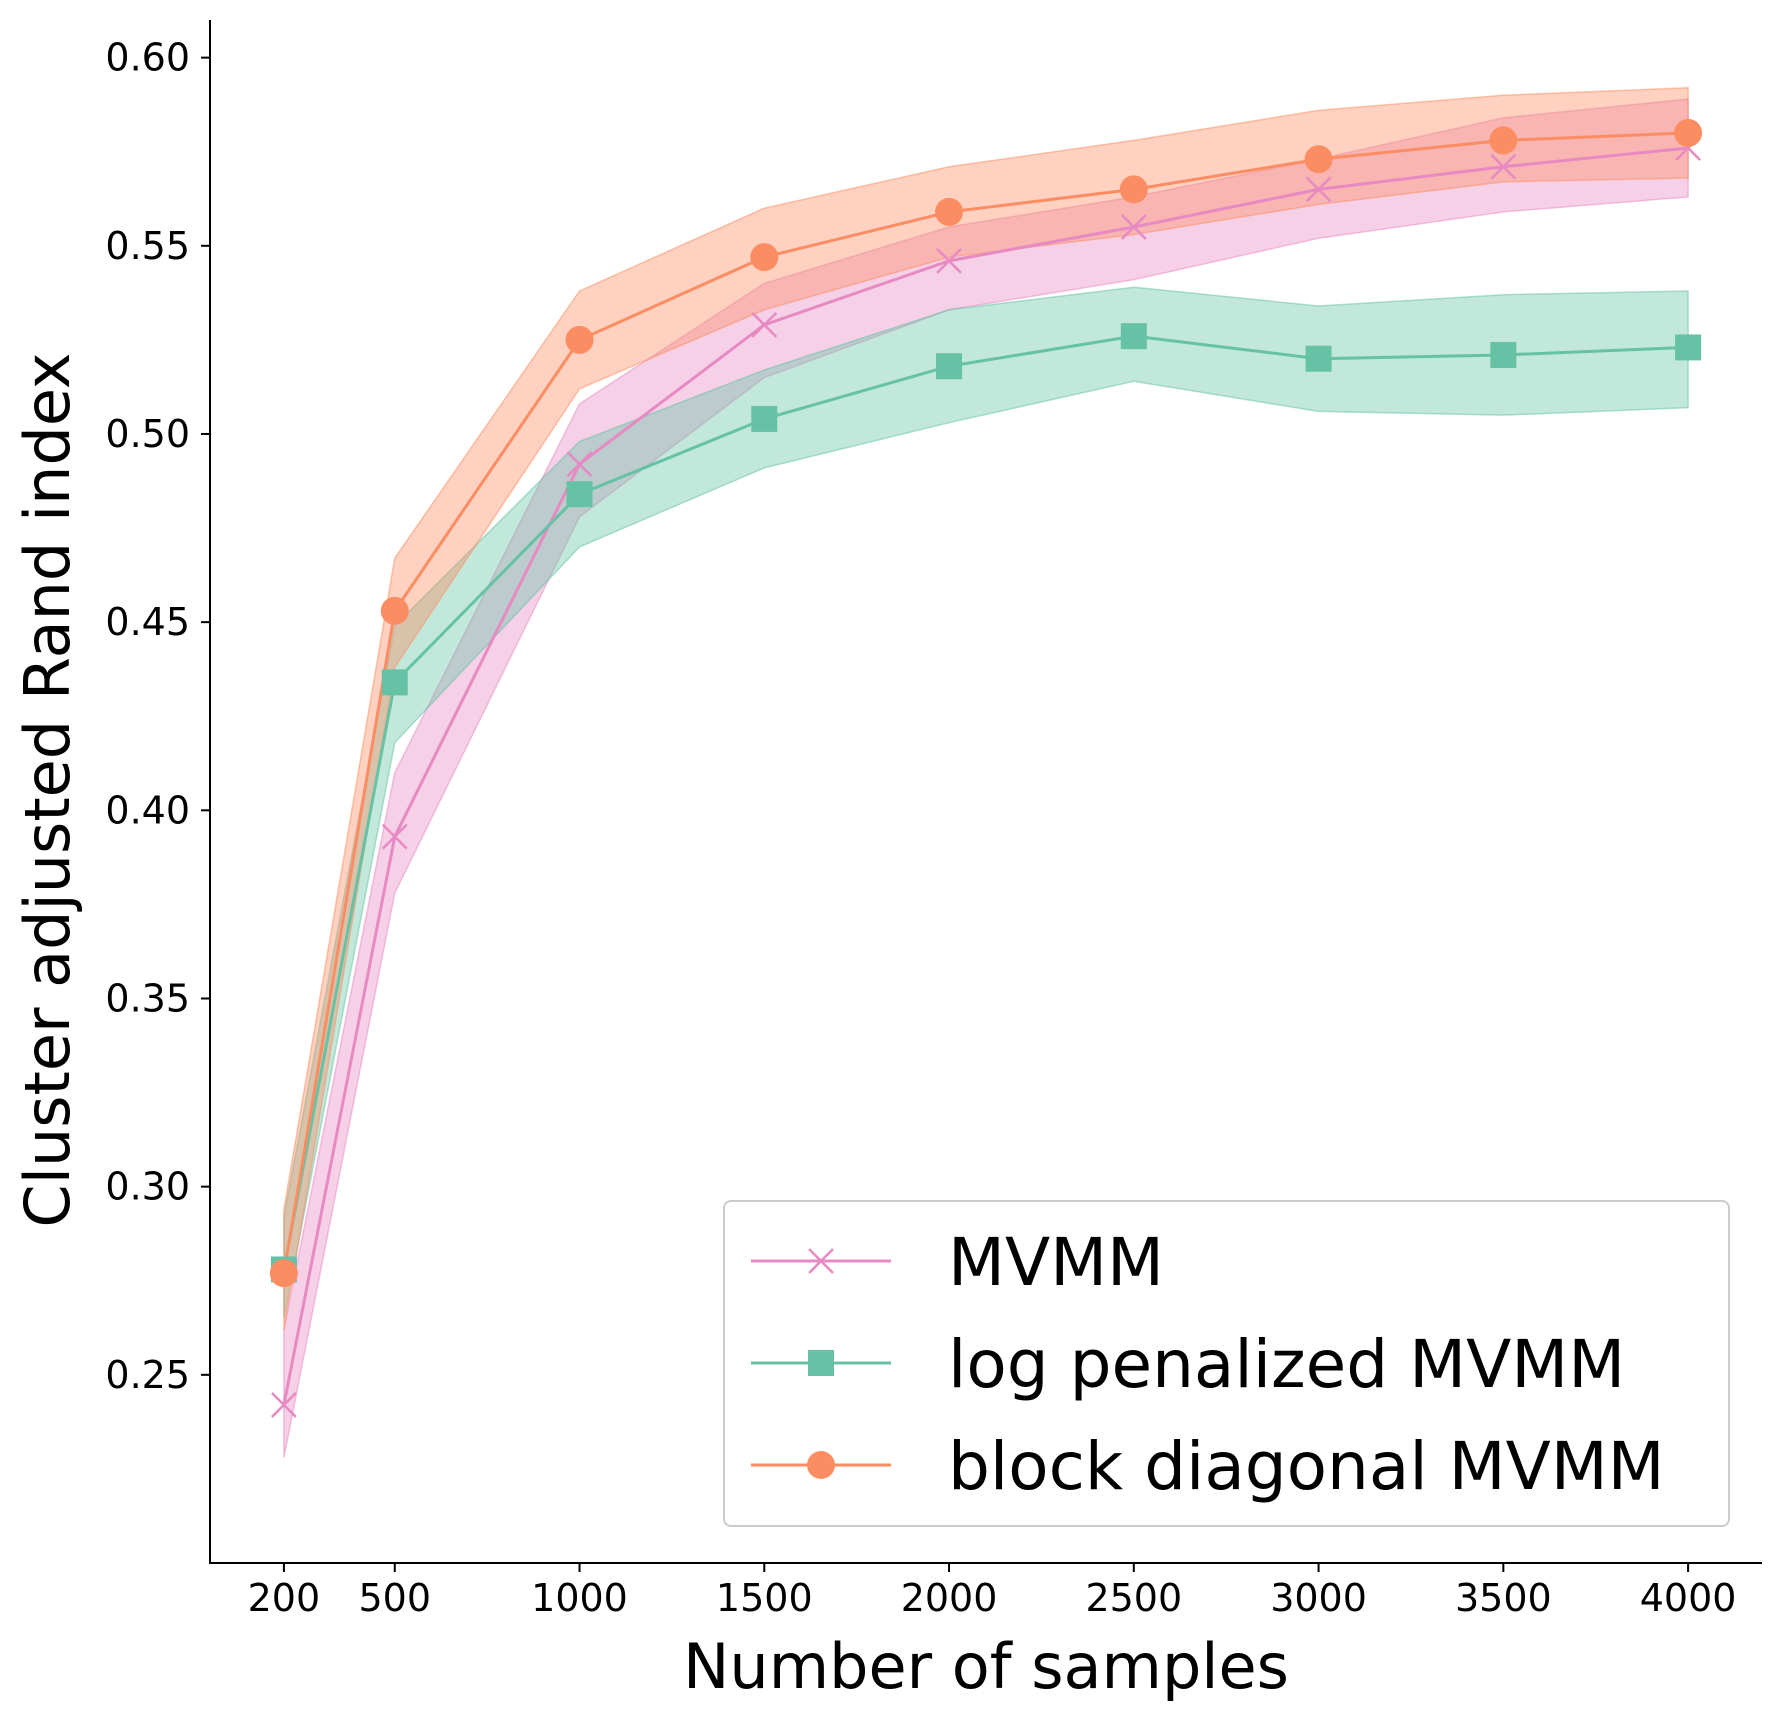  I want to click on legend-item-block-diagonal-mvmm: block diagonal MVMM, so click(1208, 1466).